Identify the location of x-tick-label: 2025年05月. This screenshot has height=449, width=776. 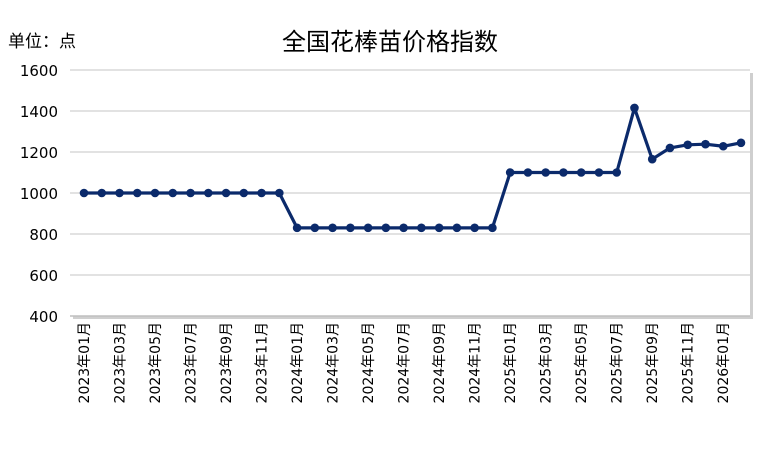
(582, 362).